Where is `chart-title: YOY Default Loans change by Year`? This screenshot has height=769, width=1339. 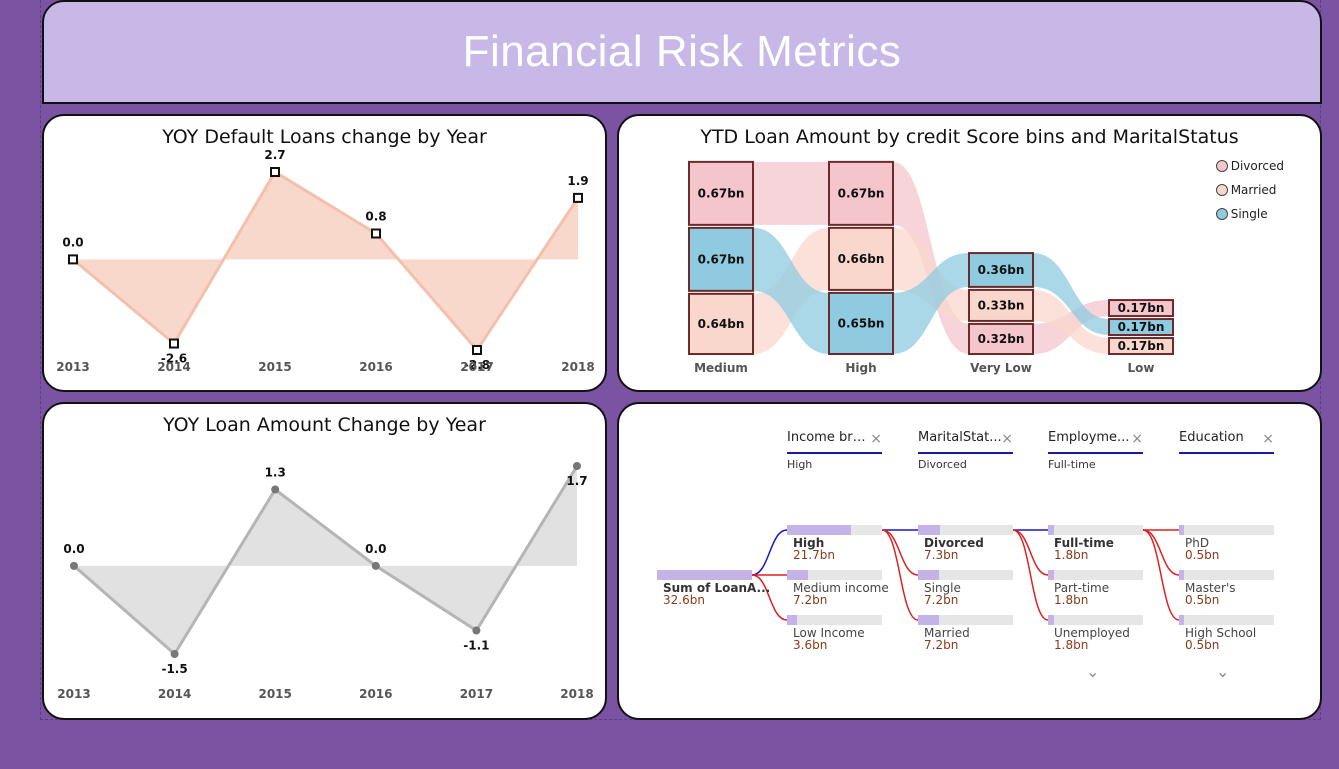 chart-title: YOY Default Loans change by Year is located at coordinates (324, 137).